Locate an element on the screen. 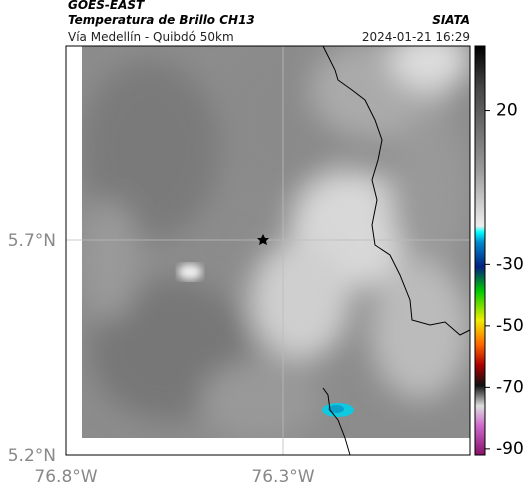 The height and width of the screenshot is (491, 526). lon-label: 76.3°W is located at coordinates (282, 477).